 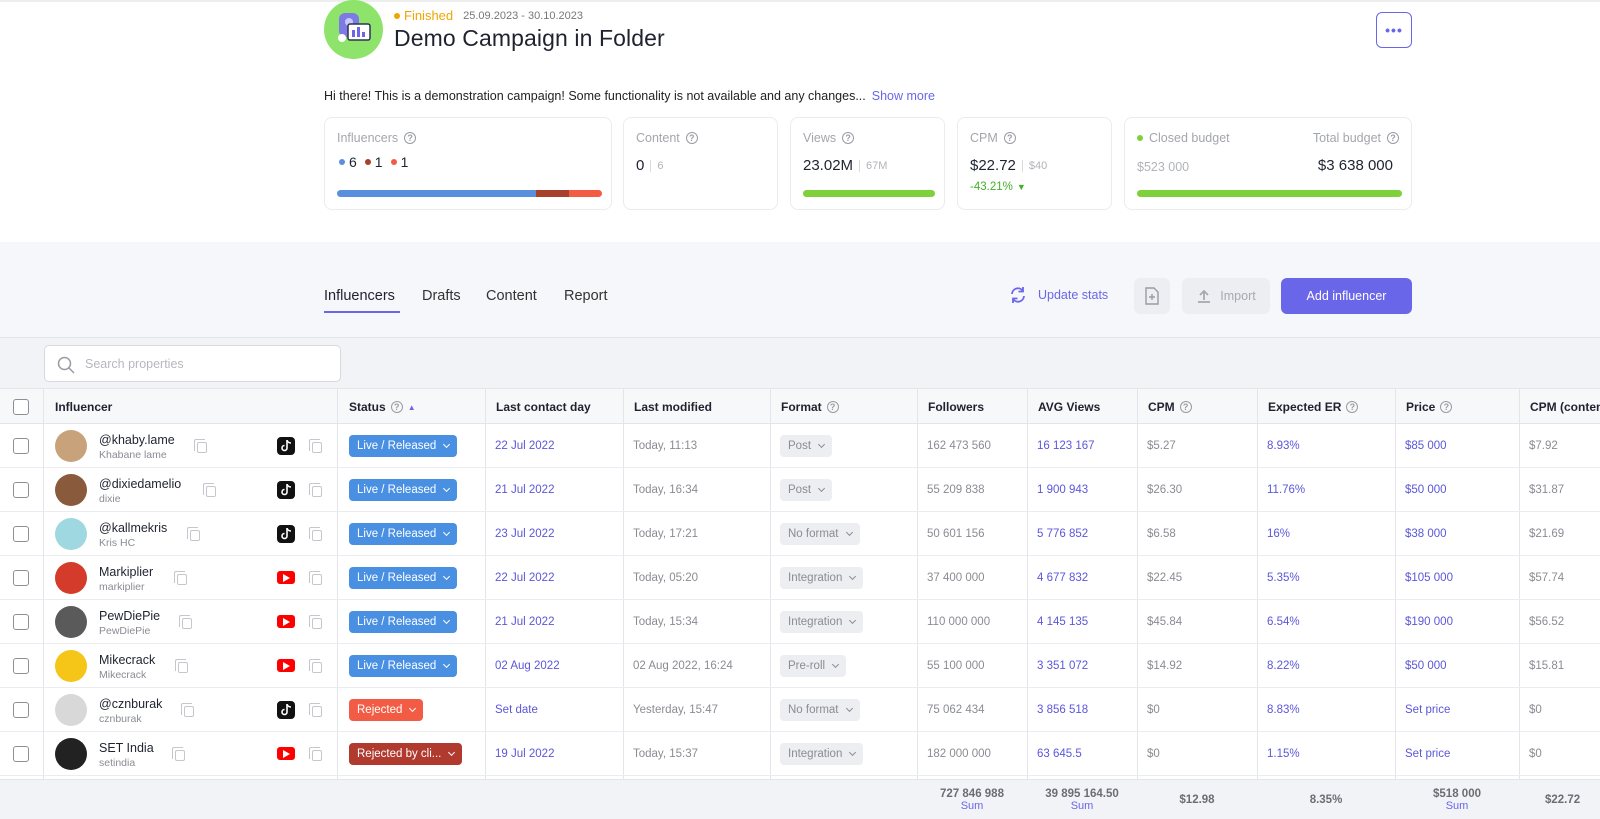 What do you see at coordinates (805, 407) in the screenshot?
I see `column-format: Format?` at bounding box center [805, 407].